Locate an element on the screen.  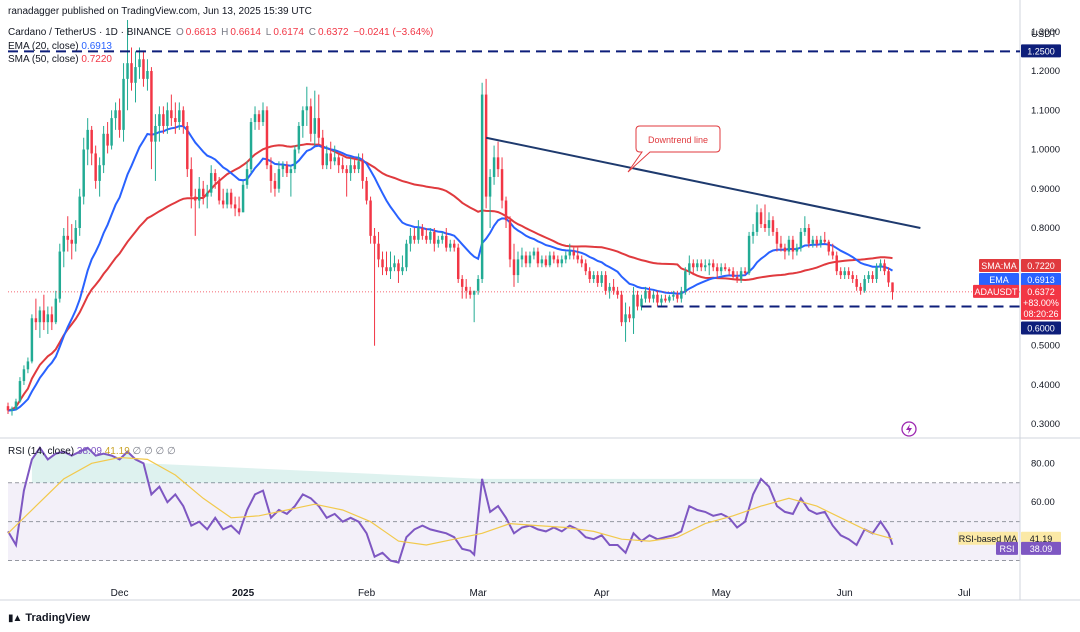
symbol-name: Cardano / TetherUS · 1D · BINANCE is located at coordinates (90, 32).